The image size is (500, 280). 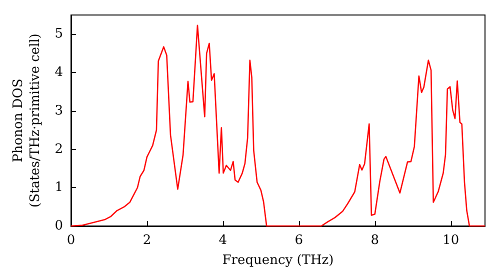 I want to click on y-tick-label: 2, so click(x=58, y=149).